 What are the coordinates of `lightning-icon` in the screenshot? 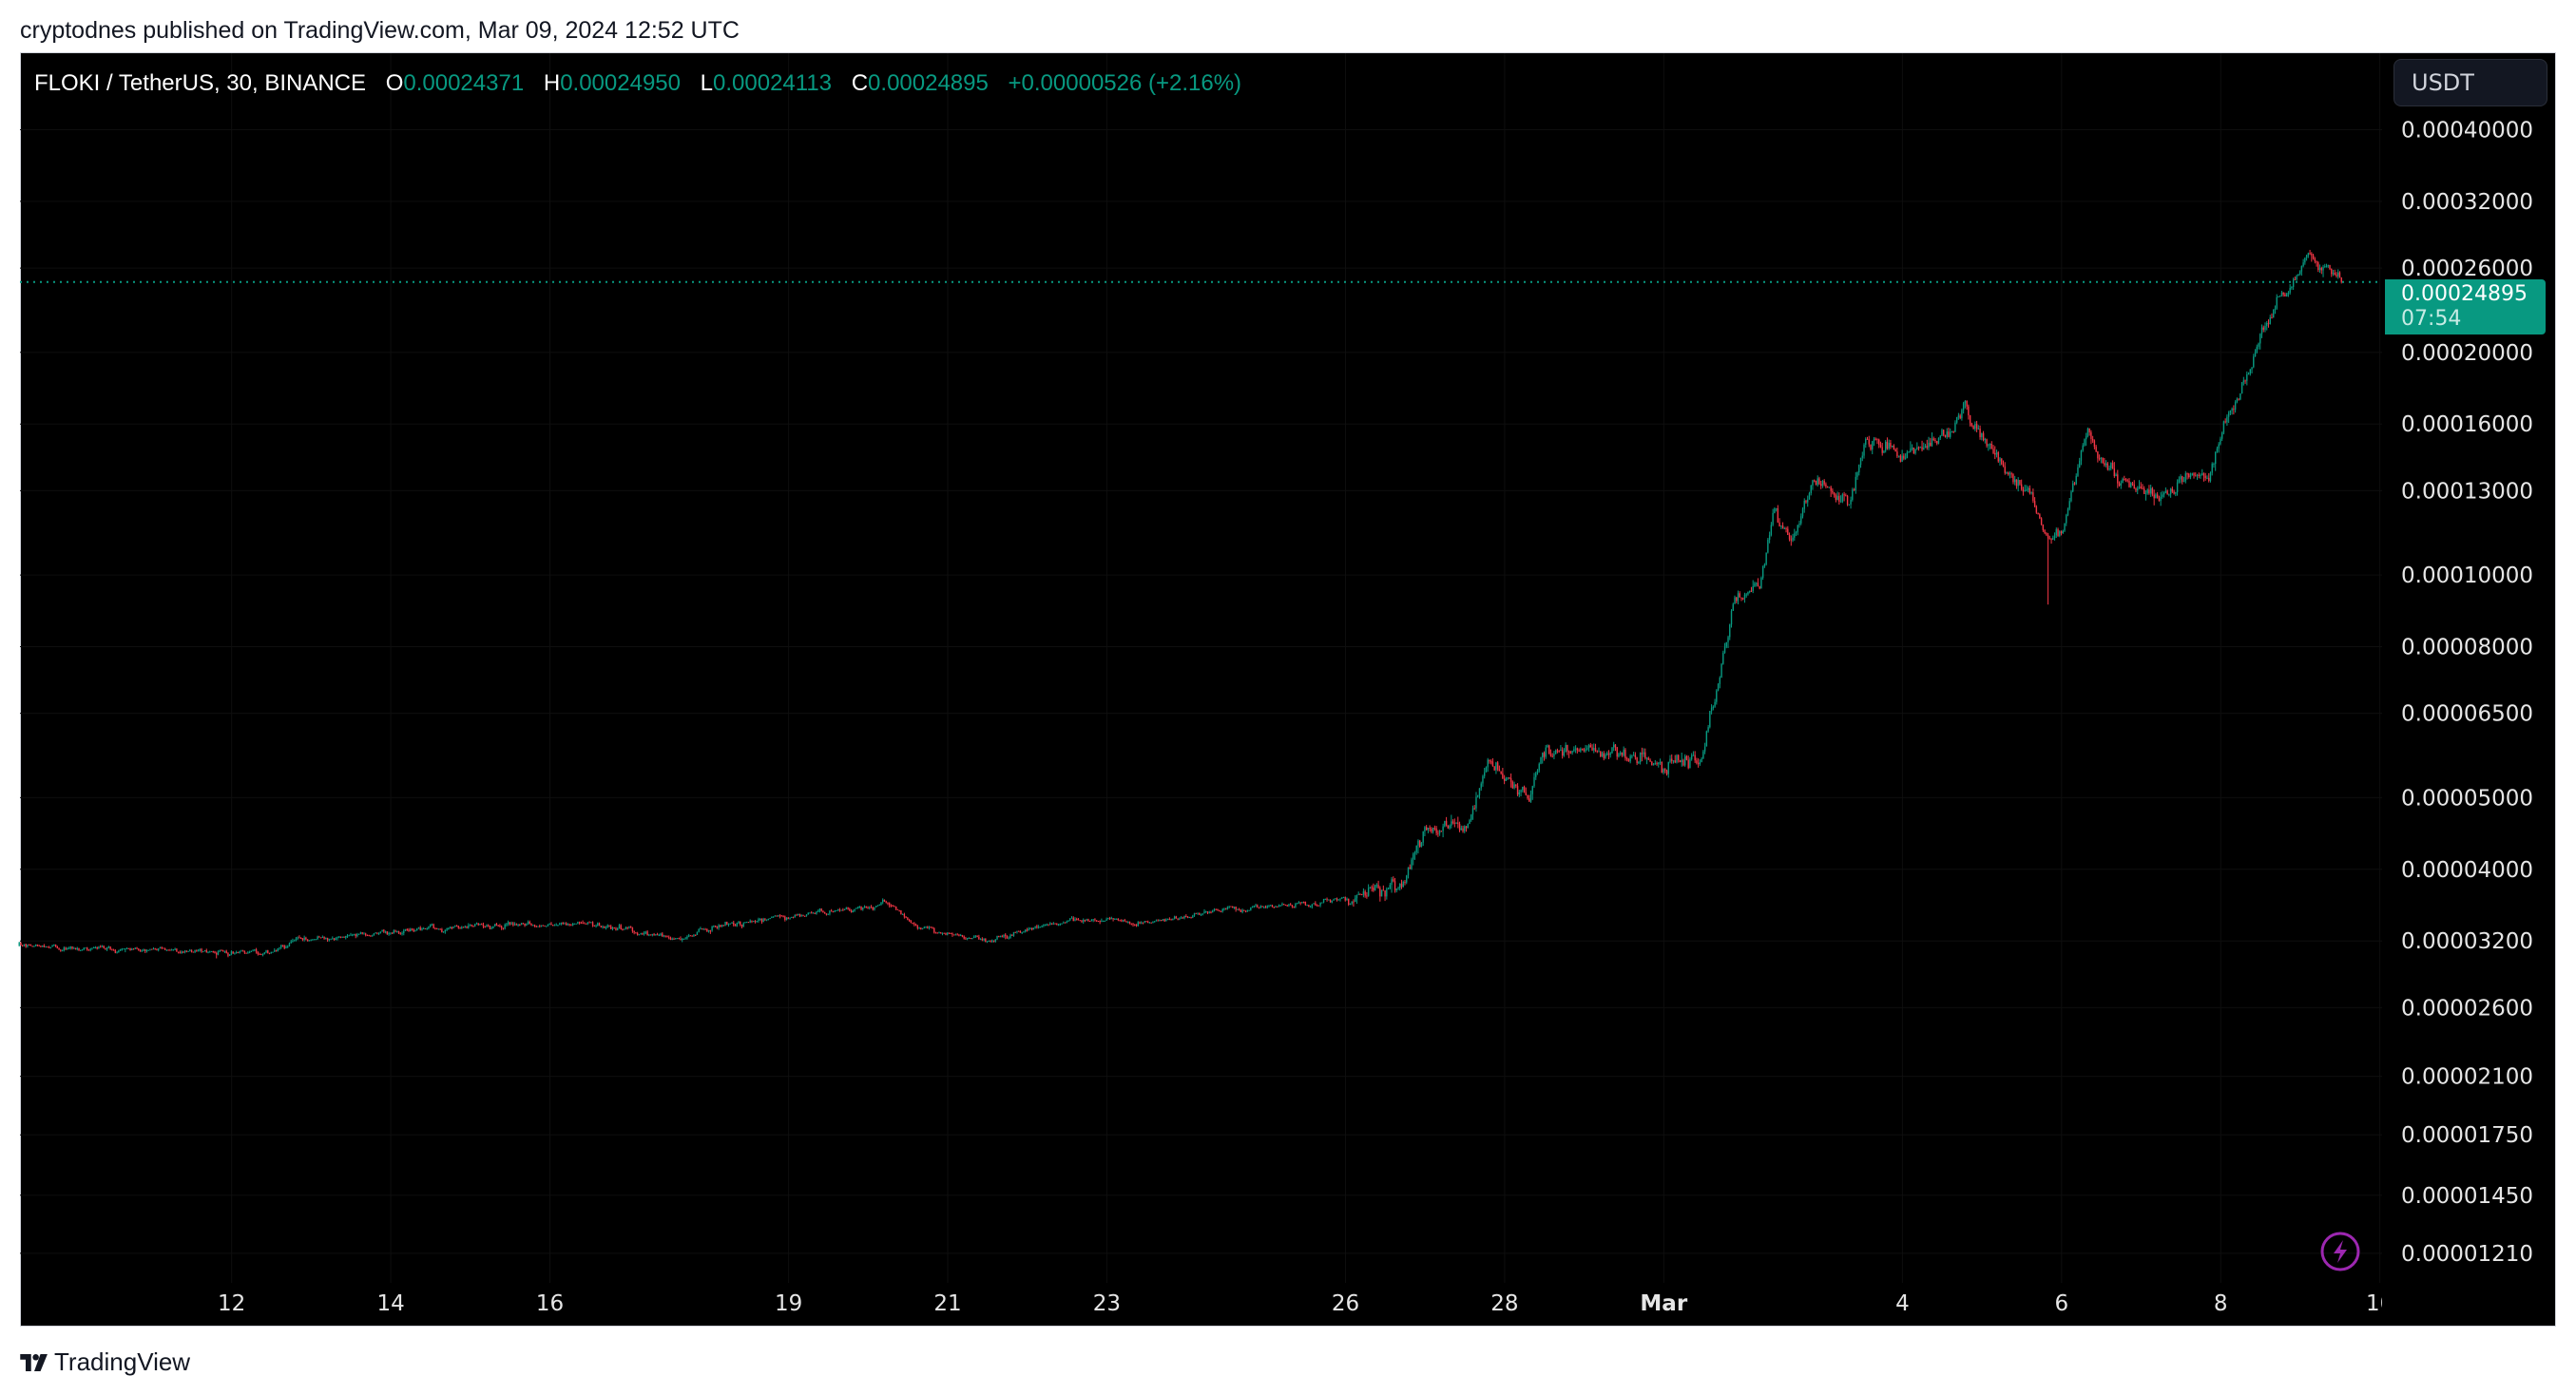 It's located at (2340, 1251).